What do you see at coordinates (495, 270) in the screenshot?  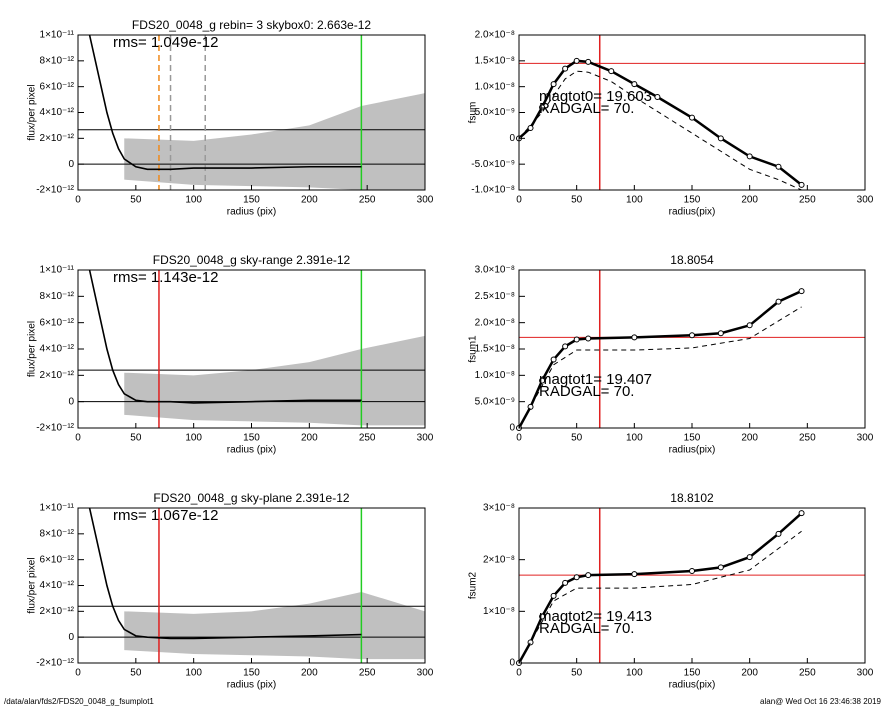 I see `y-tick-label: 3.0×10⁻⁸` at bounding box center [495, 270].